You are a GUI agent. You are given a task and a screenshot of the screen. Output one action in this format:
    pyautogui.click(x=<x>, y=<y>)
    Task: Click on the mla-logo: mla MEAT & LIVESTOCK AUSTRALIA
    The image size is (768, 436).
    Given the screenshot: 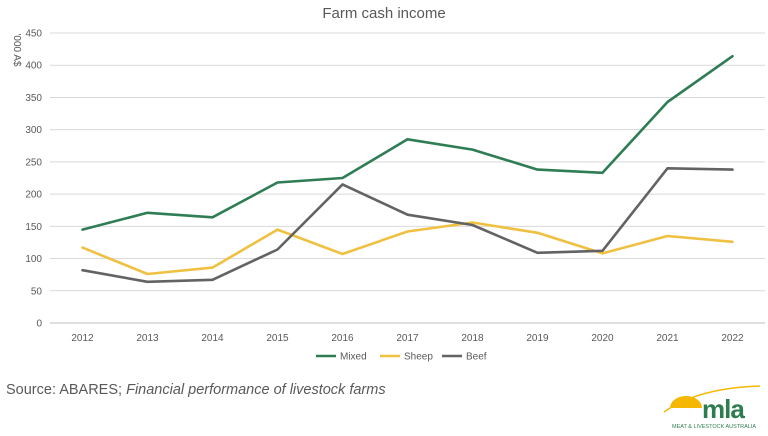 What is the action you would take?
    pyautogui.click(x=711, y=408)
    